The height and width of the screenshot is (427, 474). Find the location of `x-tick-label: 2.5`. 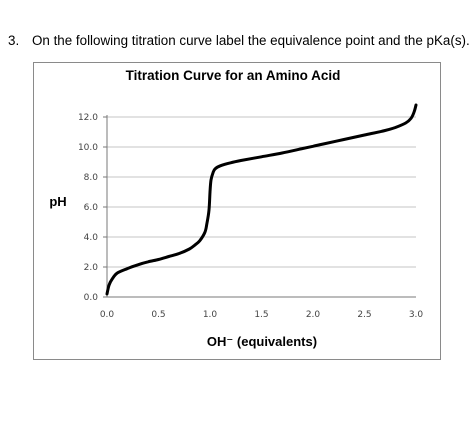

x-tick-label: 2.5 is located at coordinates (364, 315).